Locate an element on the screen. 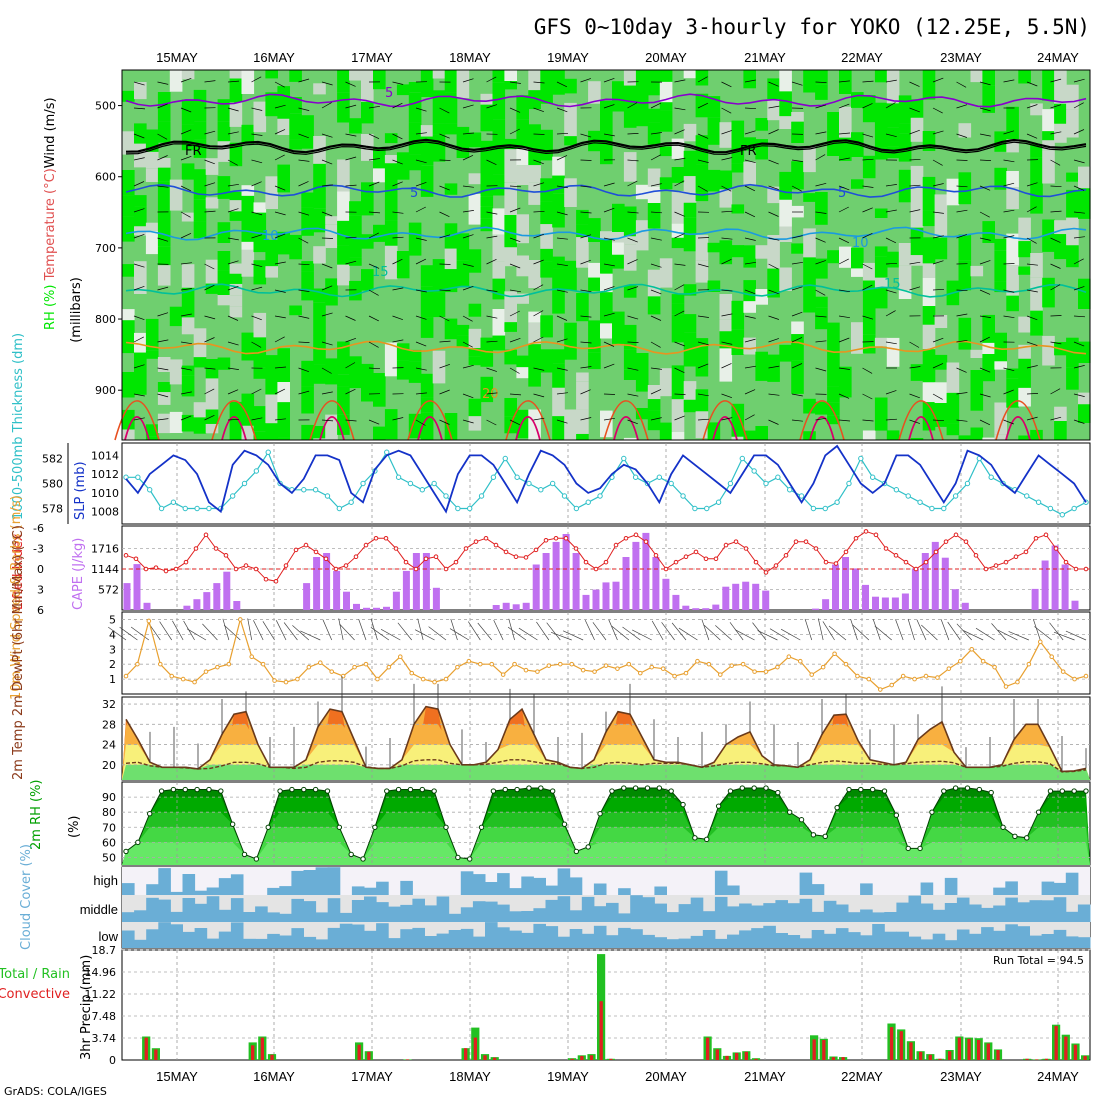 The width and height of the screenshot is (1100, 1100). slp-tick-label: 1012 is located at coordinates (105, 474).